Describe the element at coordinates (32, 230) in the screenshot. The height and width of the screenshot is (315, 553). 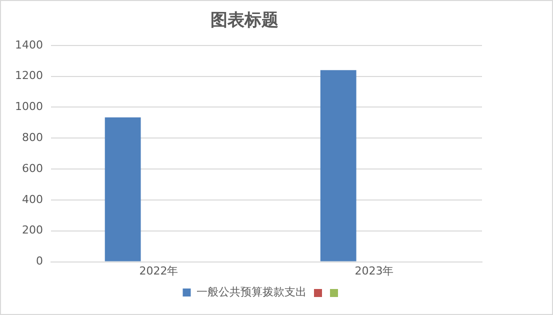
I see `y-tick-label: 200` at that location.